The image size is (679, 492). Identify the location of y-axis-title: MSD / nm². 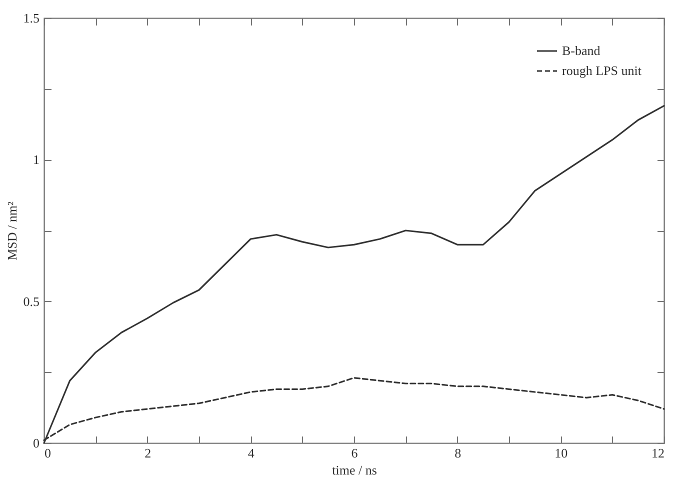
(12, 231).